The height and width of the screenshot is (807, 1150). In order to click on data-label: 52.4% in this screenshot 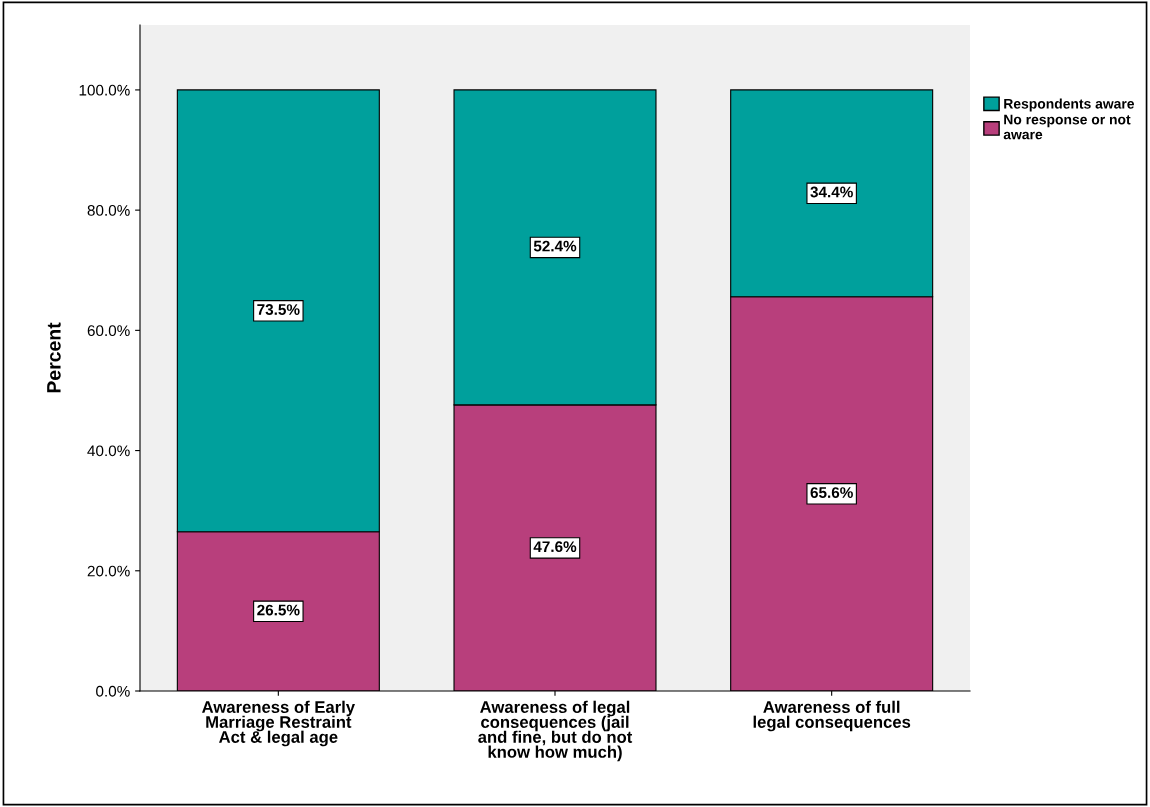, I will do `click(555, 246)`.